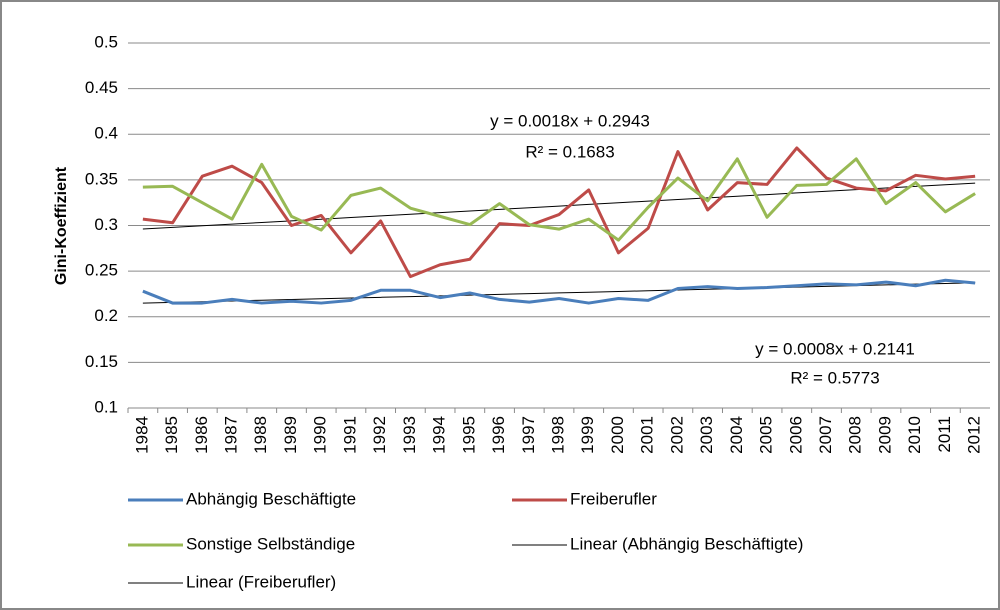 This screenshot has height=610, width=1000. Describe the element at coordinates (570, 120) in the screenshot. I see `annotation: y = 0.0018x + 0.2943` at that location.